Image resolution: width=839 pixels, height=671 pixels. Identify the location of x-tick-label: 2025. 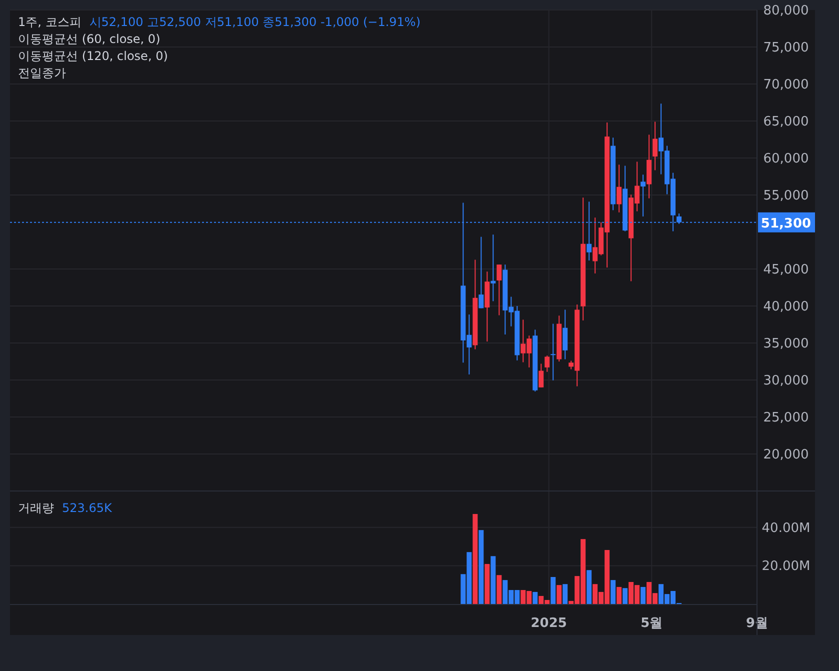
(548, 623).